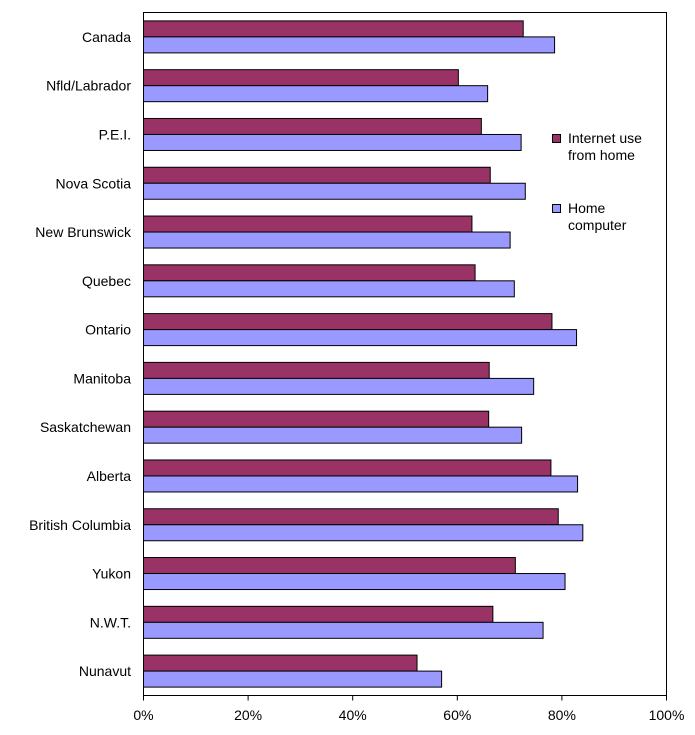 This screenshot has width=695, height=735. Describe the element at coordinates (106, 37) in the screenshot. I see `category-label: Canada` at that location.